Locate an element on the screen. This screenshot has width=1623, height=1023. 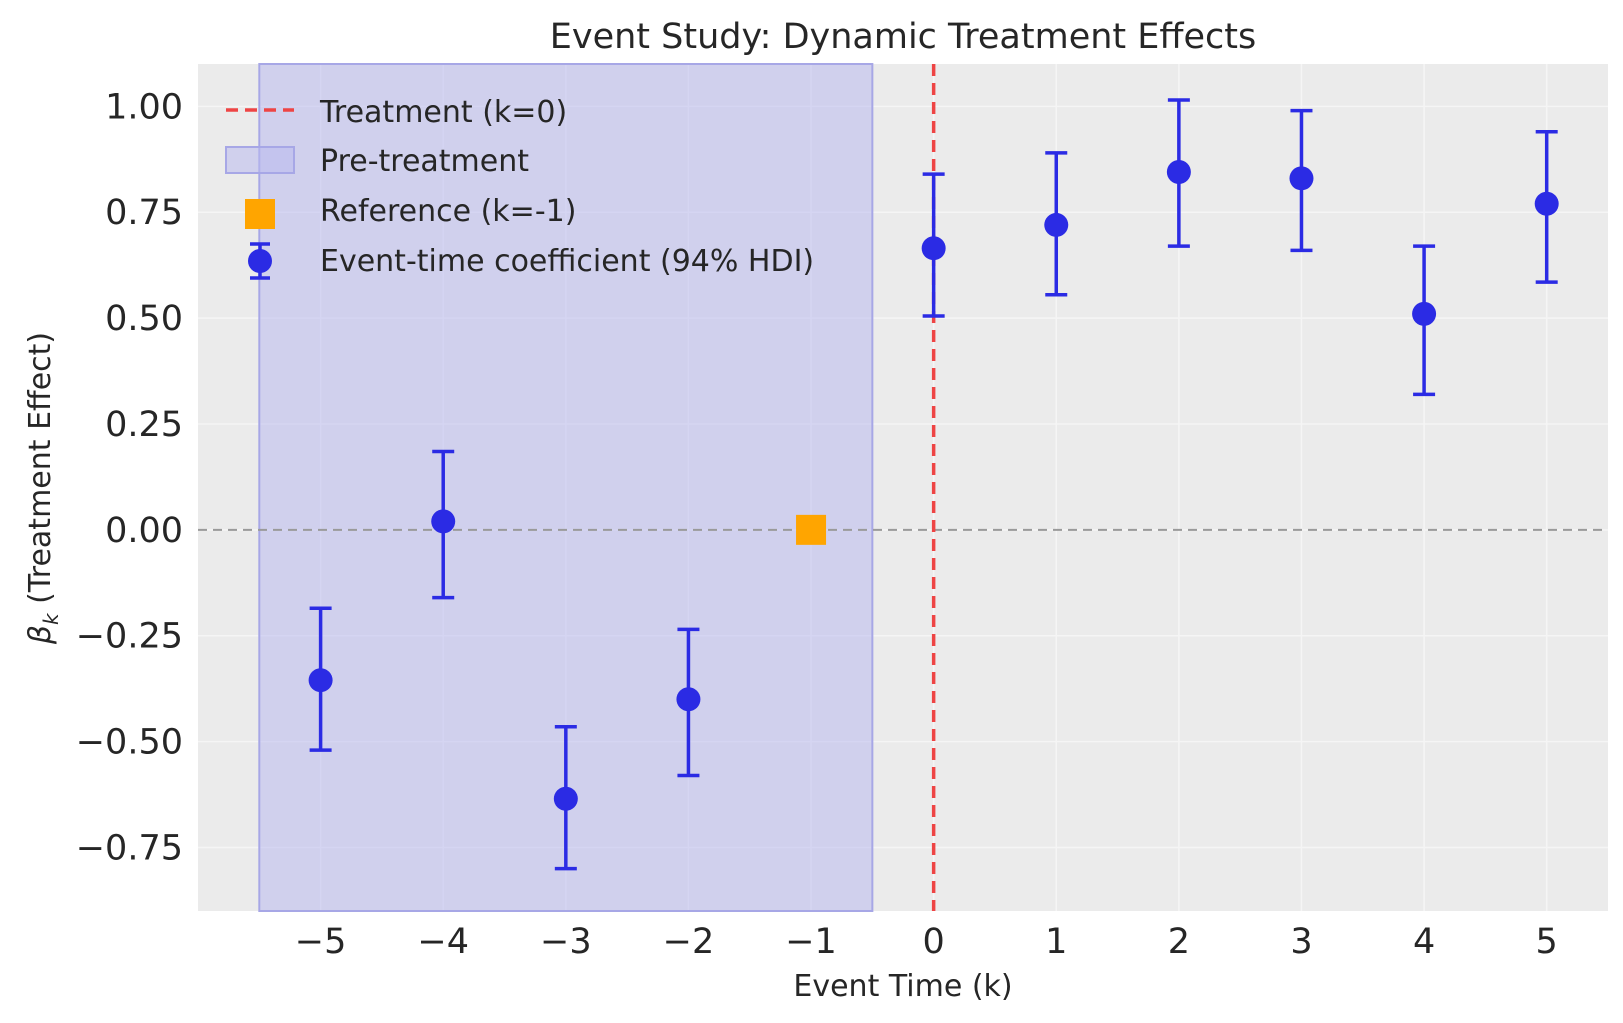
legend-label: Treatment (k=0) is located at coordinates (443, 112).